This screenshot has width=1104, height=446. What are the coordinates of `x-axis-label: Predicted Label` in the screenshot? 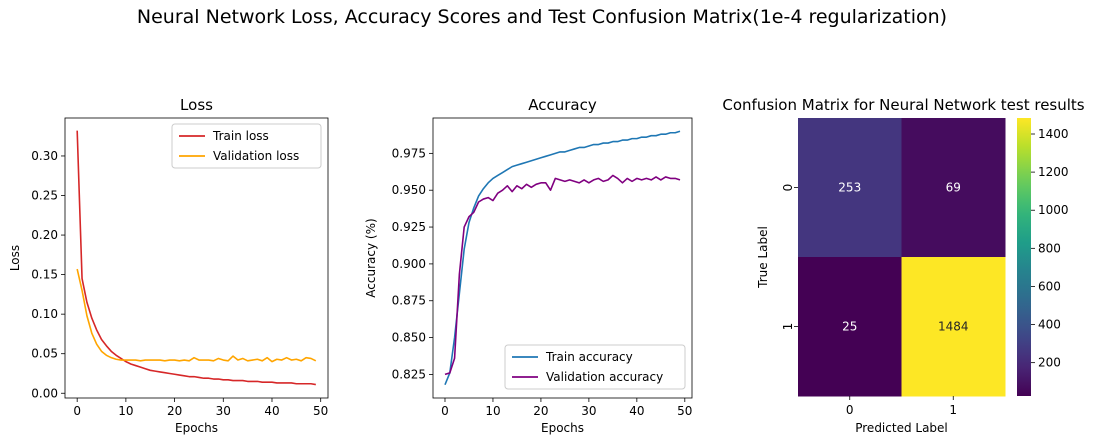 It's located at (901, 428).